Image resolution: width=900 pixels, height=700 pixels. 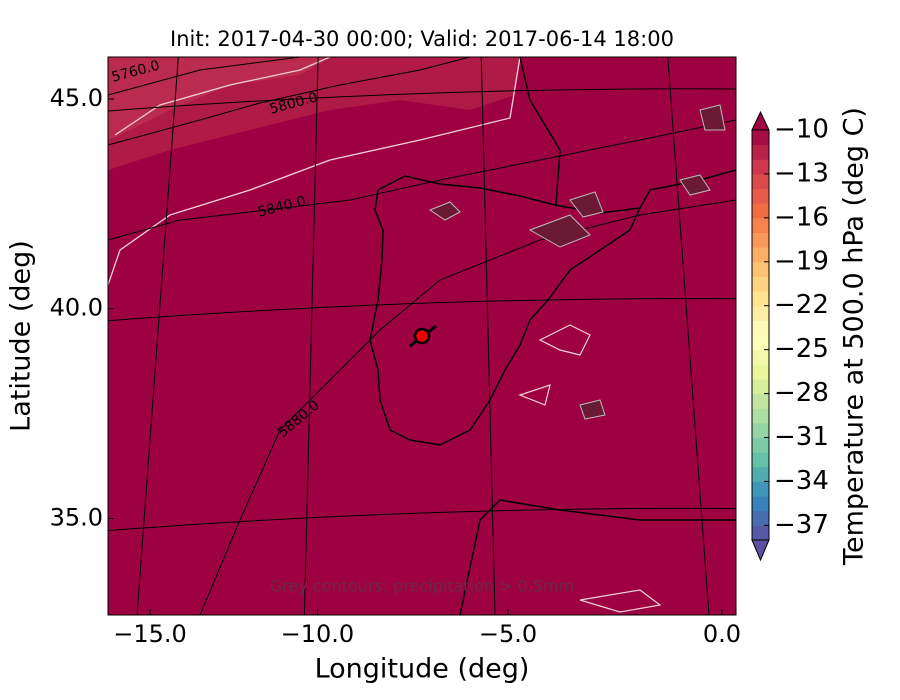 What do you see at coordinates (801, 261) in the screenshot?
I see `colorbar-tick-label: −19` at bounding box center [801, 261].